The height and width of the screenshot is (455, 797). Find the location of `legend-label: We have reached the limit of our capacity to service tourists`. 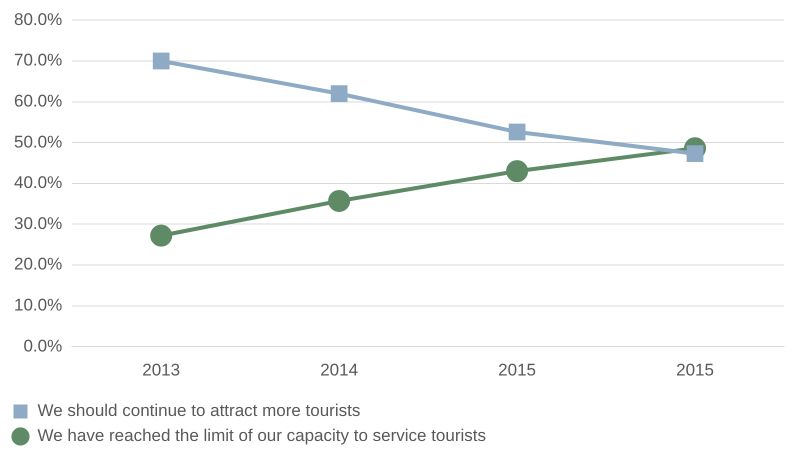

legend-label: We have reached the limit of our capacity to service tourists is located at coordinates (262, 436).